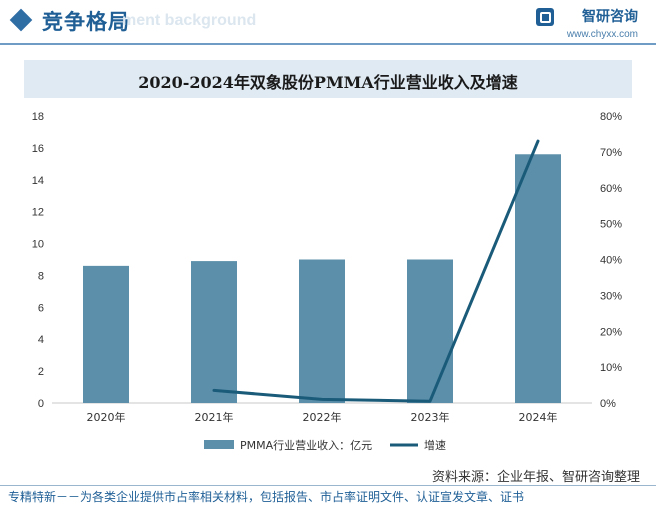  What do you see at coordinates (214, 417) in the screenshot?
I see `x-tick-label: 2021年` at bounding box center [214, 417].